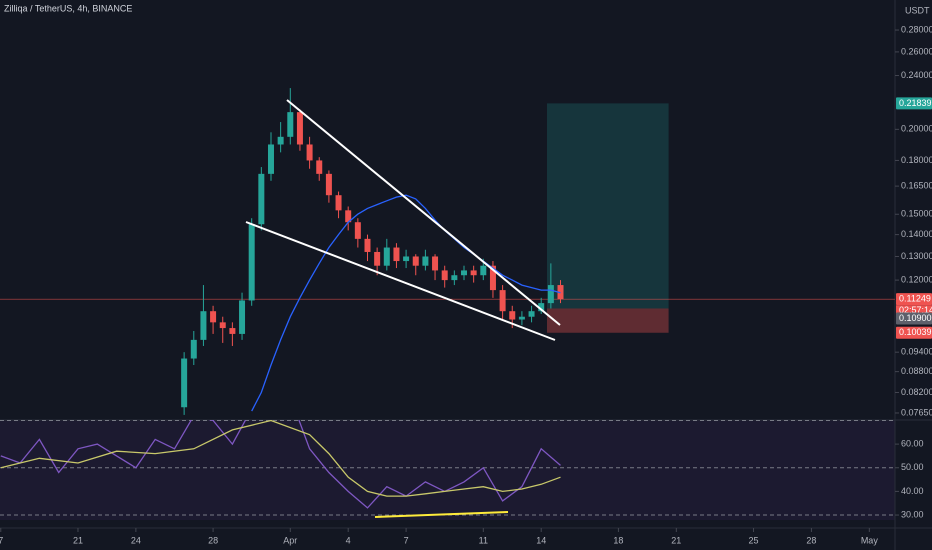 The width and height of the screenshot is (932, 550). What do you see at coordinates (280, 458) in the screenshot?
I see `rsi-ma` at bounding box center [280, 458].